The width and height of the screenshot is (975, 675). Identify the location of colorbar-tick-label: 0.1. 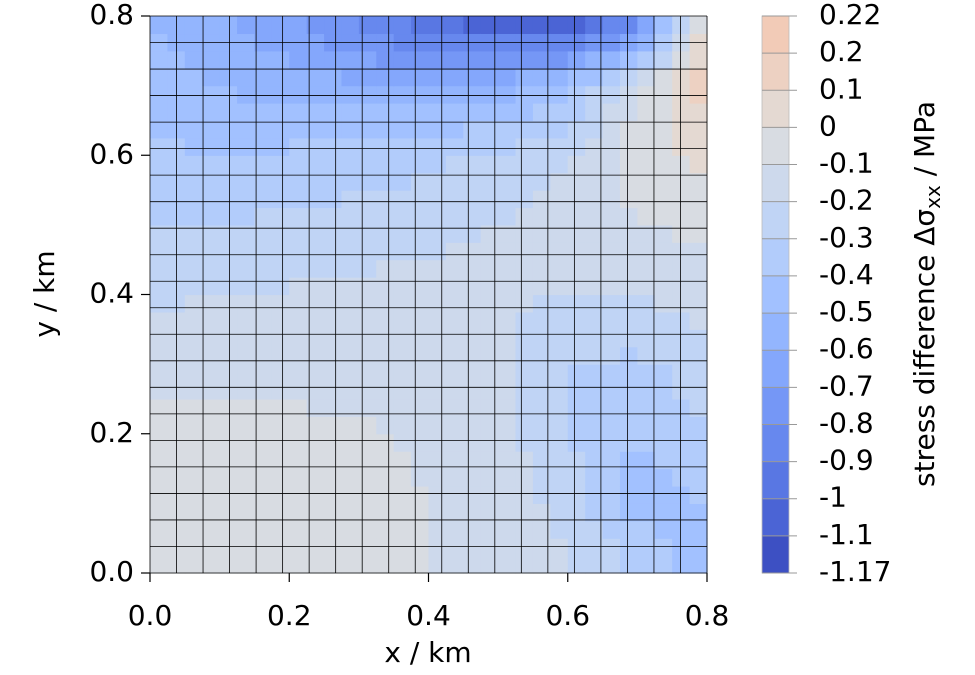
(841, 88).